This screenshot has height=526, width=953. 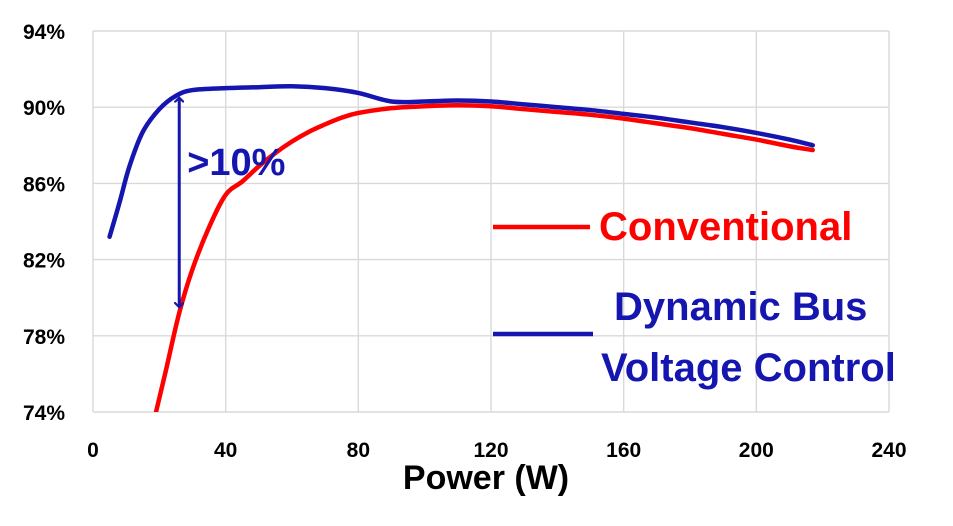 I want to click on x-axis-title: Power (W), so click(x=486, y=478).